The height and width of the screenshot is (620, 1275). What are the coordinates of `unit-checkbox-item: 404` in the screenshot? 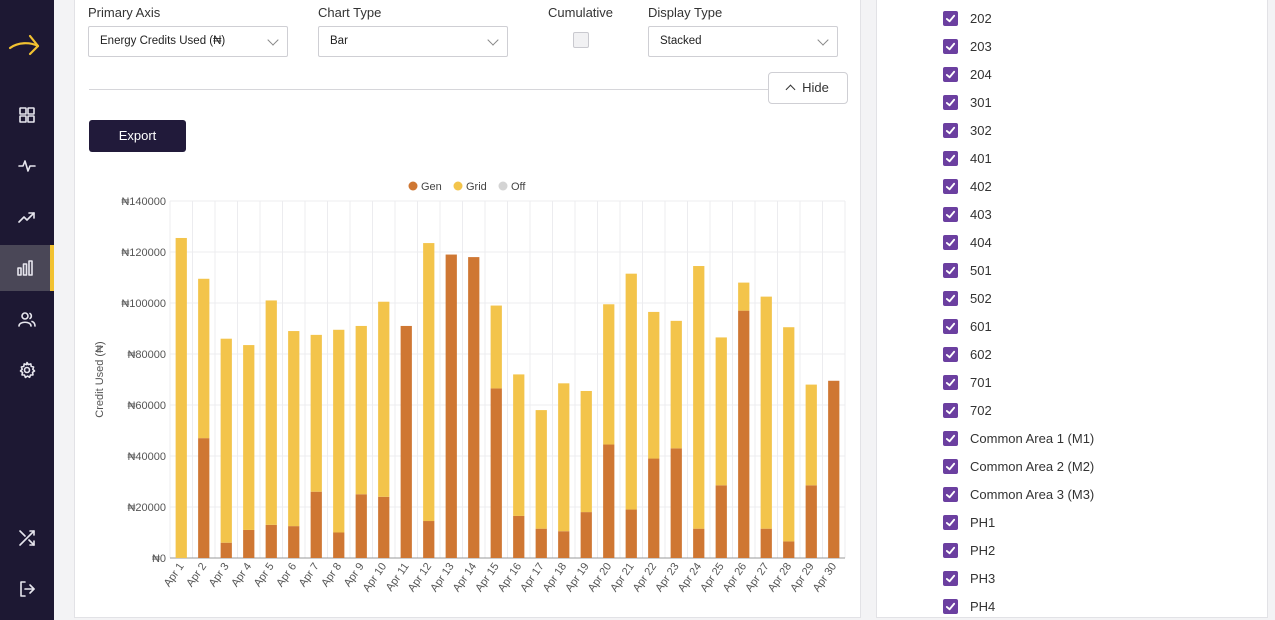 It's located at (967, 242).